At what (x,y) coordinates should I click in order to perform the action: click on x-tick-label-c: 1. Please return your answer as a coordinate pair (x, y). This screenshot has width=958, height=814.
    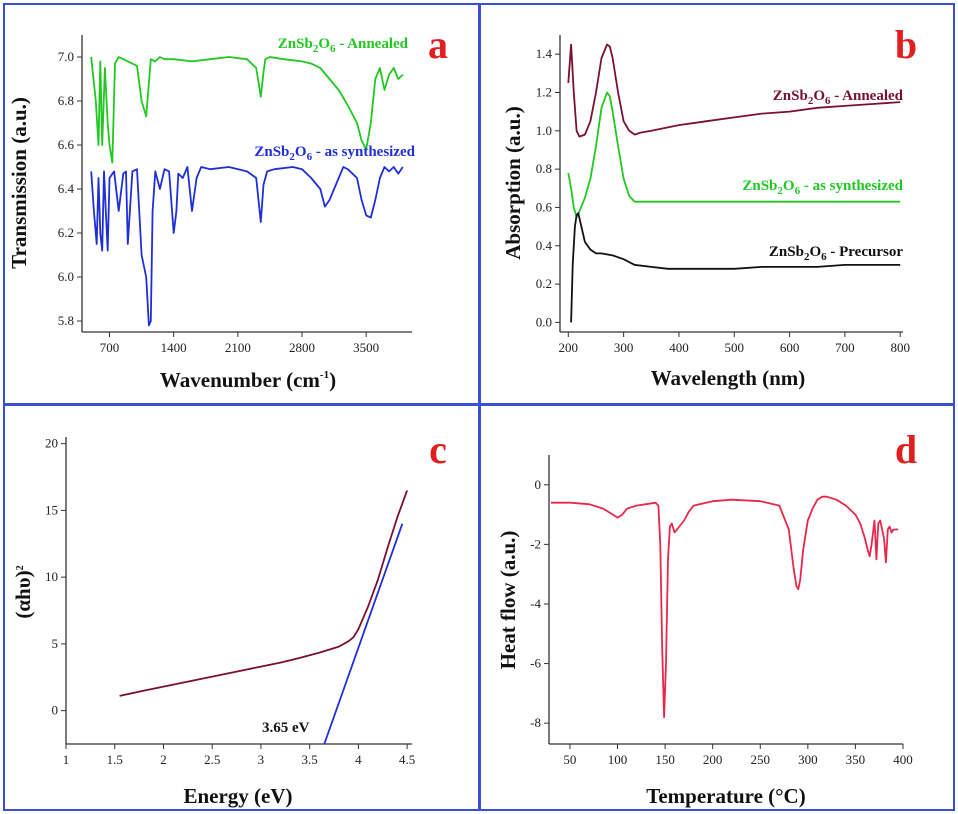
    Looking at the image, I should click on (66, 759).